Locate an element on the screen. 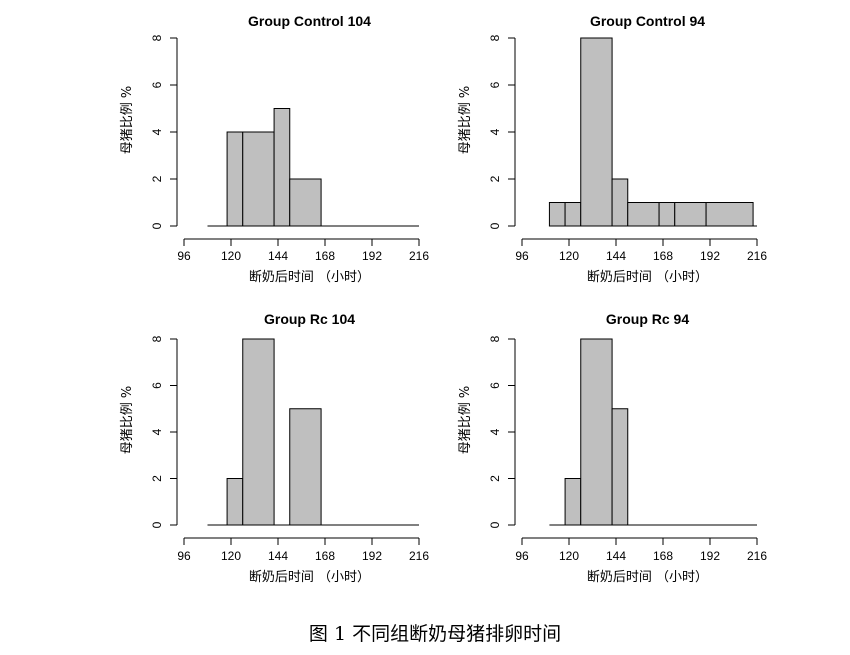 The height and width of the screenshot is (655, 850). panel-title: Group Control 104 is located at coordinates (309, 21).